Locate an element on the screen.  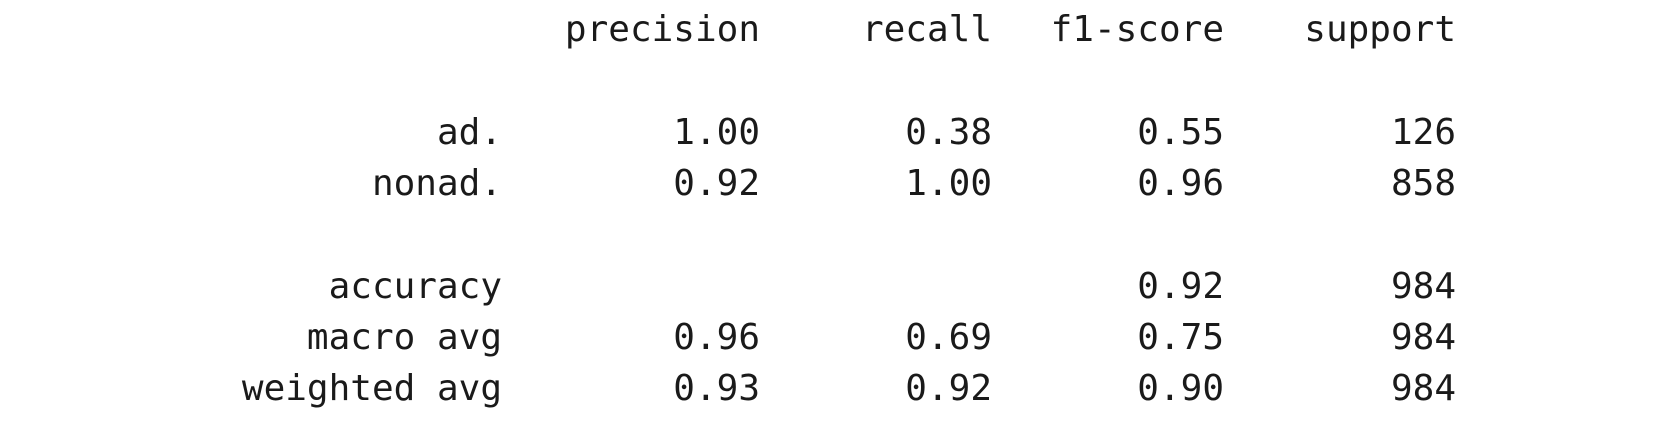
row-weighted-avg-f1: 0.90 is located at coordinates (1180, 388).